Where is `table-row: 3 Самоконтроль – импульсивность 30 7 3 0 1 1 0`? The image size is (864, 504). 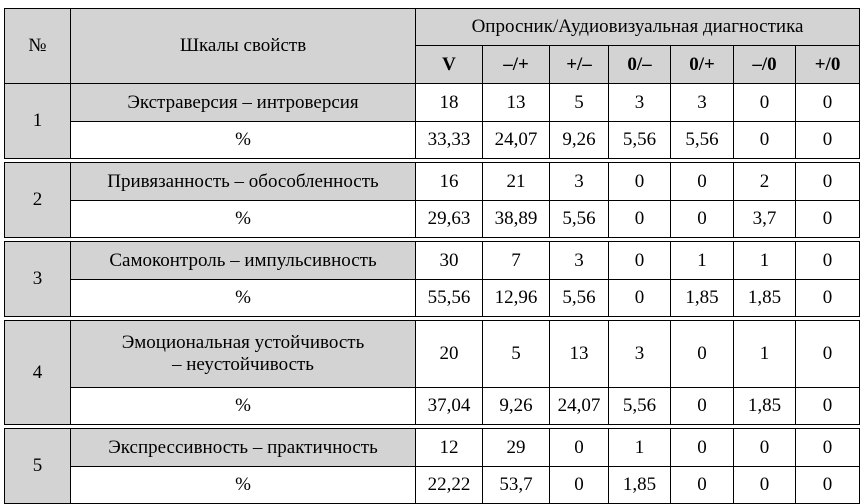
table-row: 3 Самоконтроль – импульсивность 30 7 3 0 1 1 0 is located at coordinates (432, 279).